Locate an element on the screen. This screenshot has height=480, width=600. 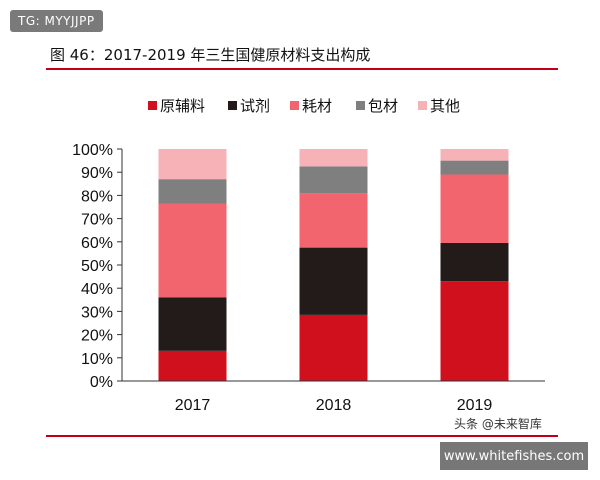
x-tick-label: 2017 is located at coordinates (193, 405).